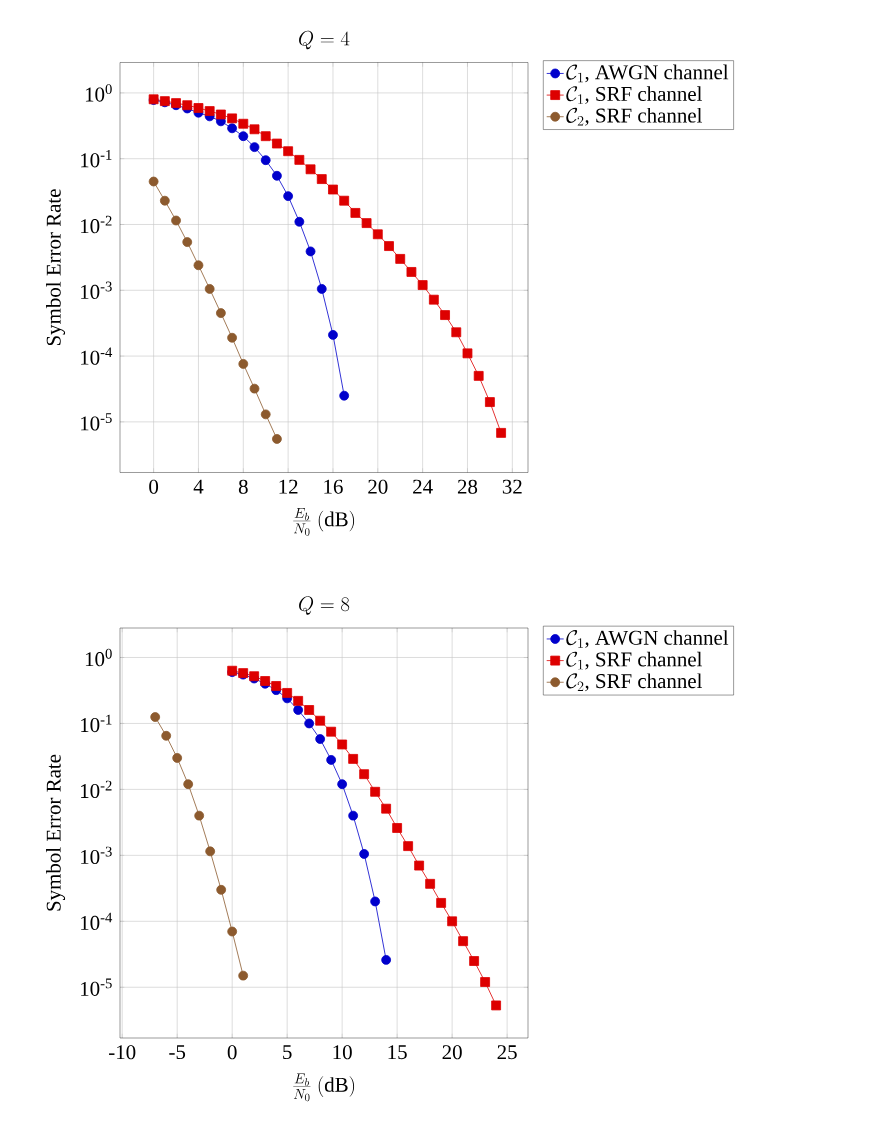  What do you see at coordinates (287, 1052) in the screenshot?
I see `x-tick-label: 5` at bounding box center [287, 1052].